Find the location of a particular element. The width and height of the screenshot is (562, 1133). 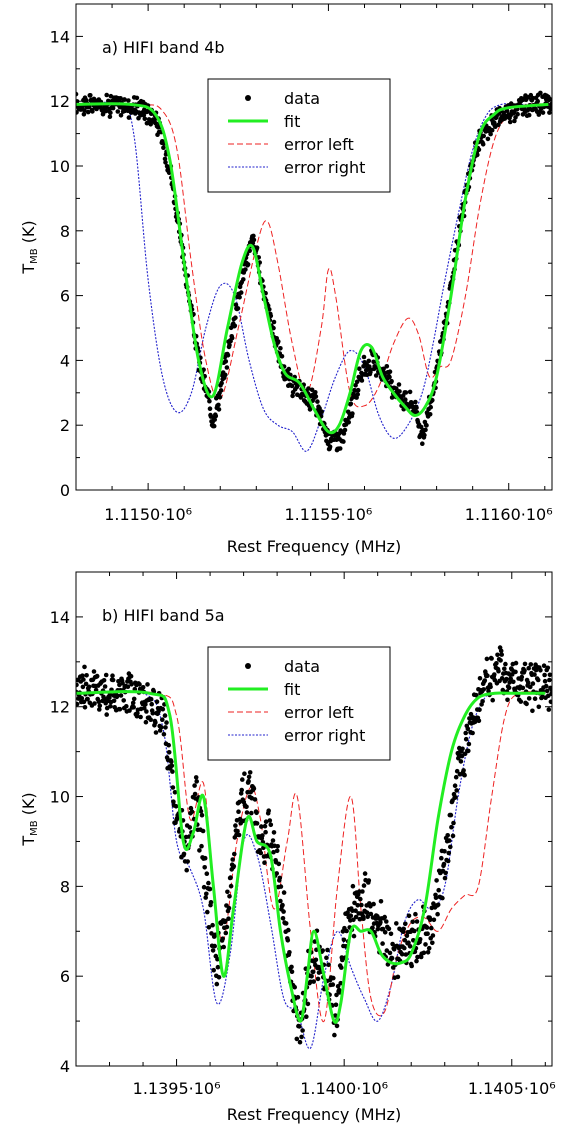

y-axis-label: TMB (K) is located at coordinates (29, 819).